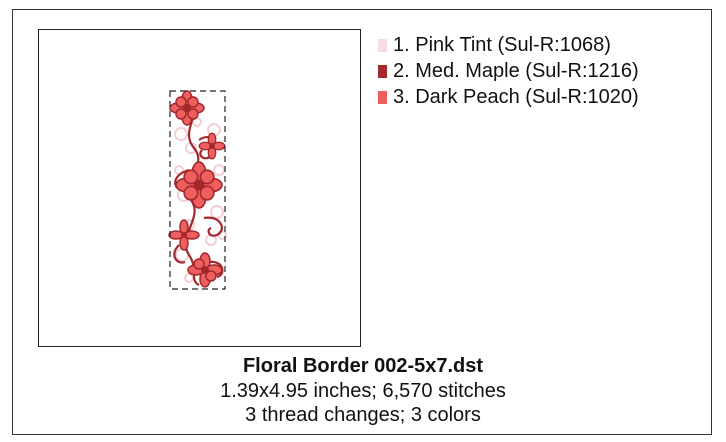  I want to click on thread-item: 2. Med. Maple (Sul-R:1216), so click(508, 71).